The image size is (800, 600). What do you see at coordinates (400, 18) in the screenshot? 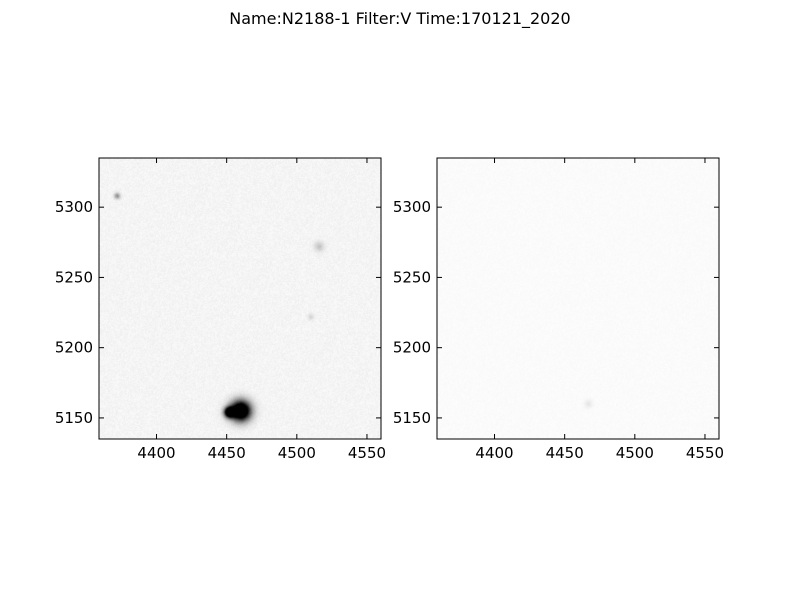
I see `figure-title: Name:N2188-1 Filter:V Time:170121_2020` at bounding box center [400, 18].